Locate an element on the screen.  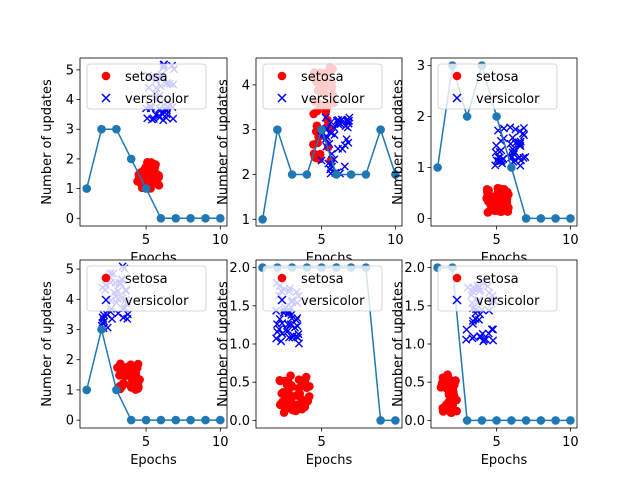
y-tick-label: 0 is located at coordinates (421, 219).